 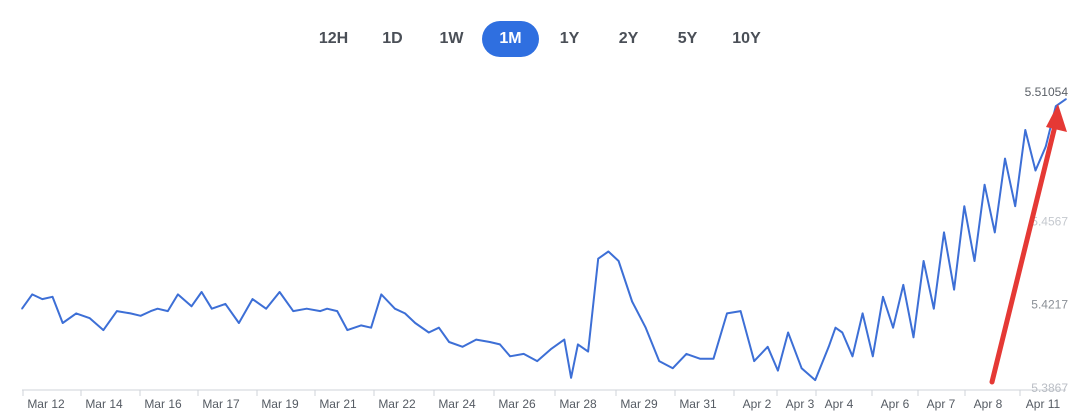 What do you see at coordinates (800, 404) in the screenshot?
I see `x-tick-label: Apr 3` at bounding box center [800, 404].